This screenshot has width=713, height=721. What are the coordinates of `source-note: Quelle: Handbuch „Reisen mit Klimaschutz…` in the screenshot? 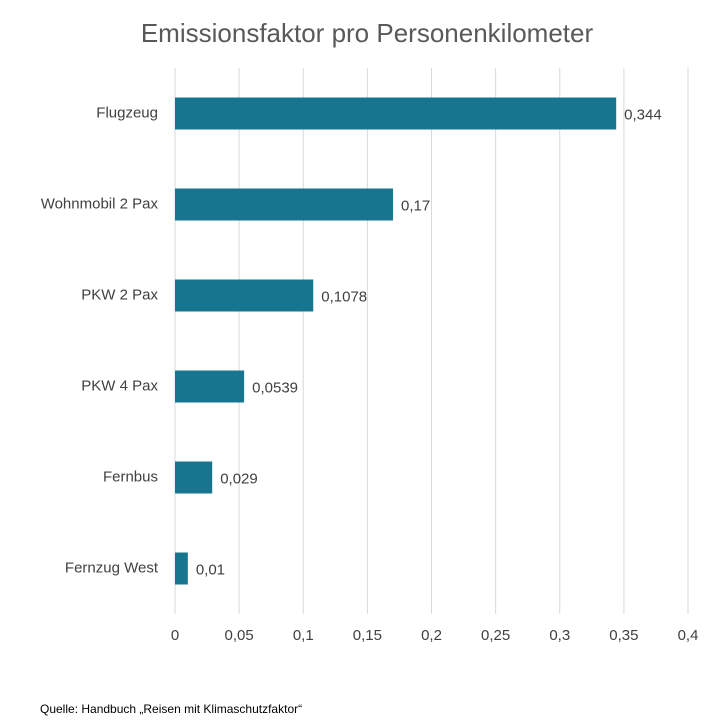 It's located at (171, 709).